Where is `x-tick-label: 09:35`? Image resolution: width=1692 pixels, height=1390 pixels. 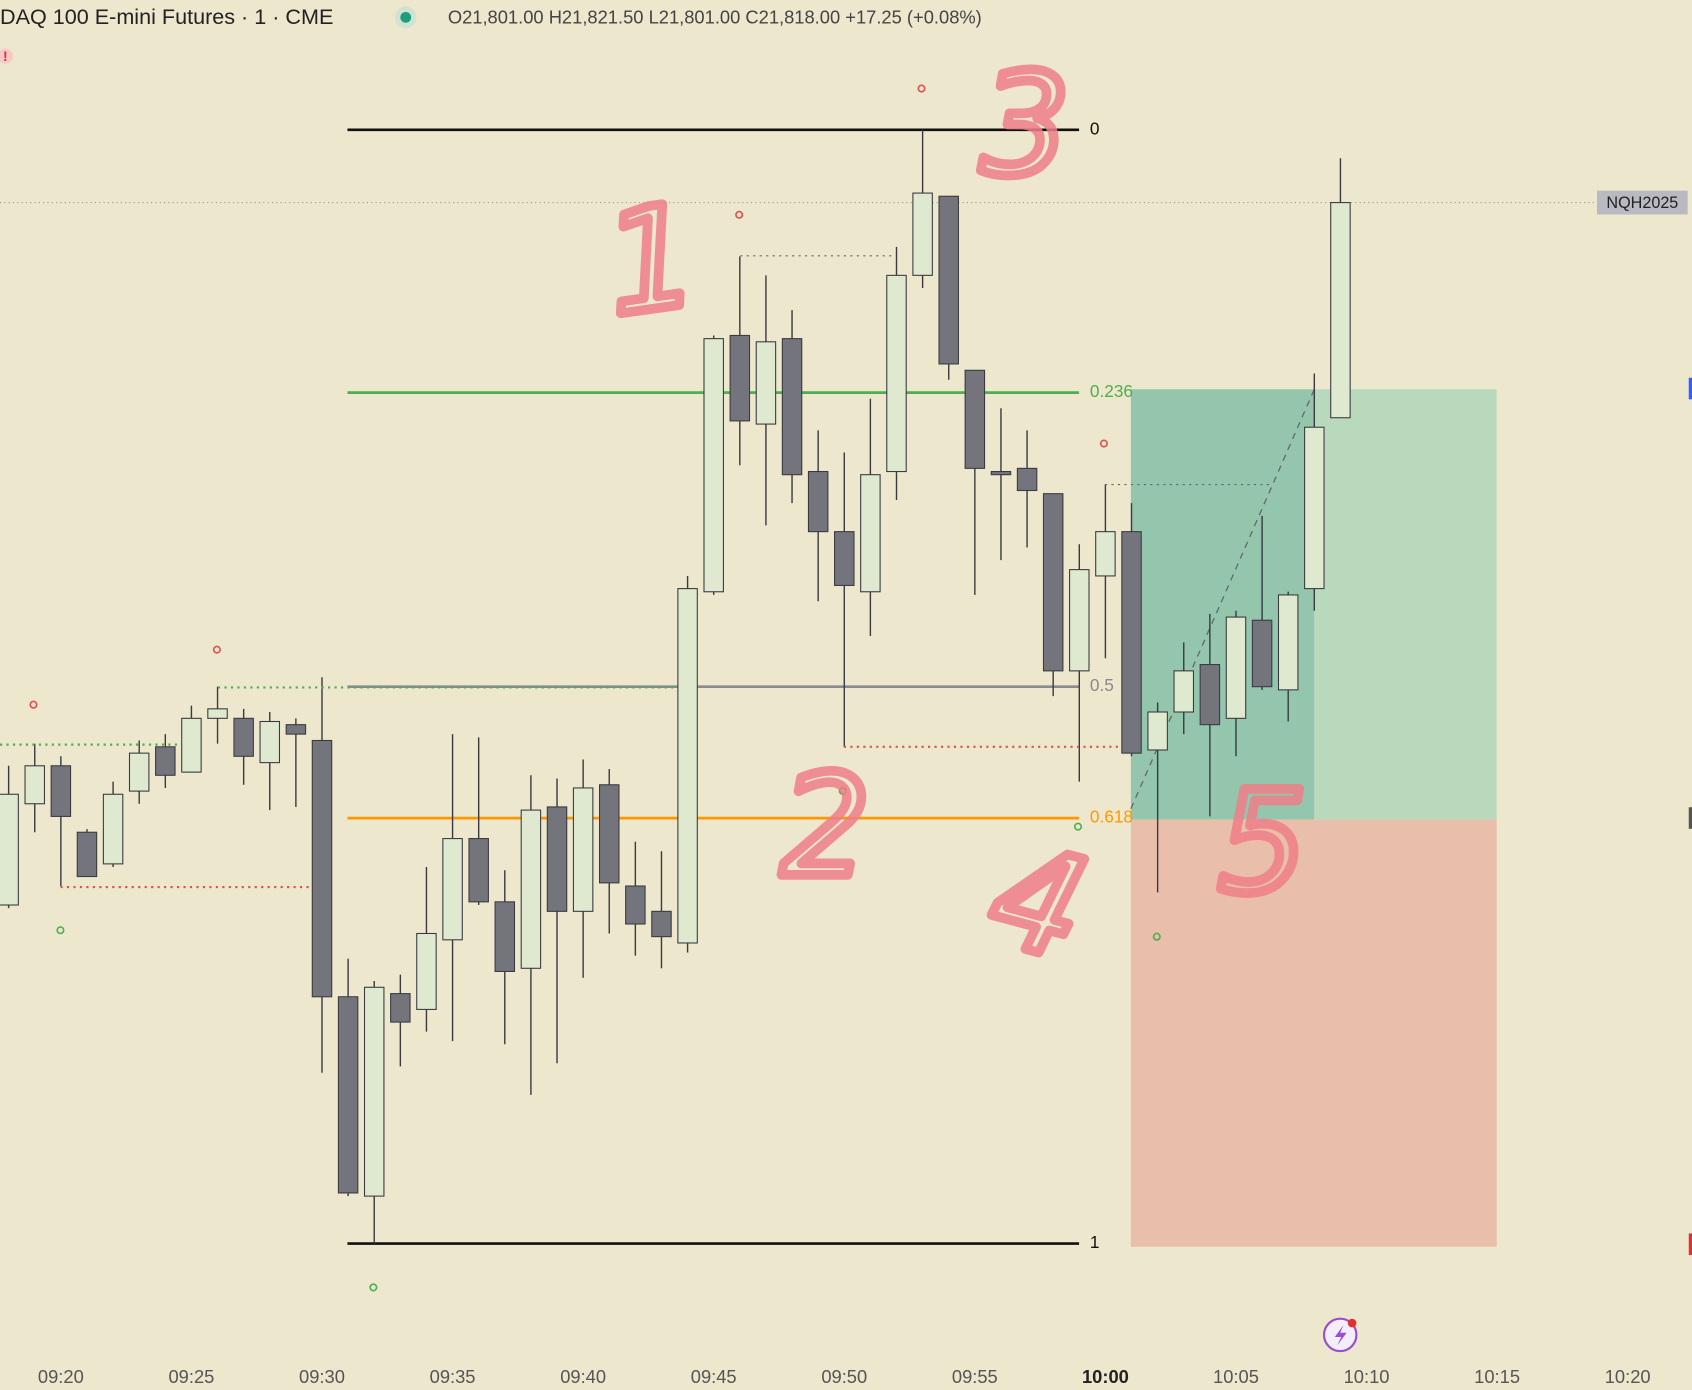
x-tick-label: 09:35 is located at coordinates (453, 1376).